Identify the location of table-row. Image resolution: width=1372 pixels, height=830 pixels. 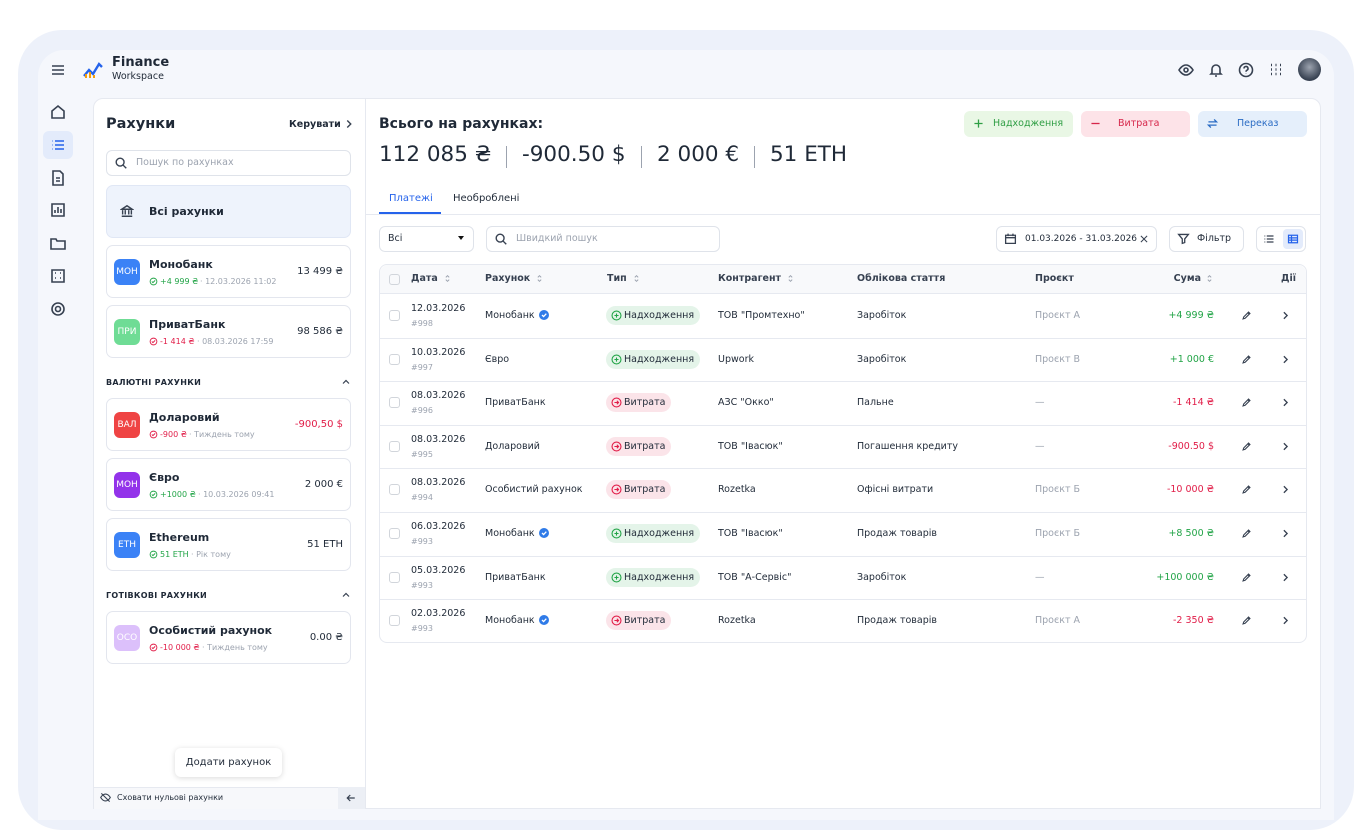
(843, 360).